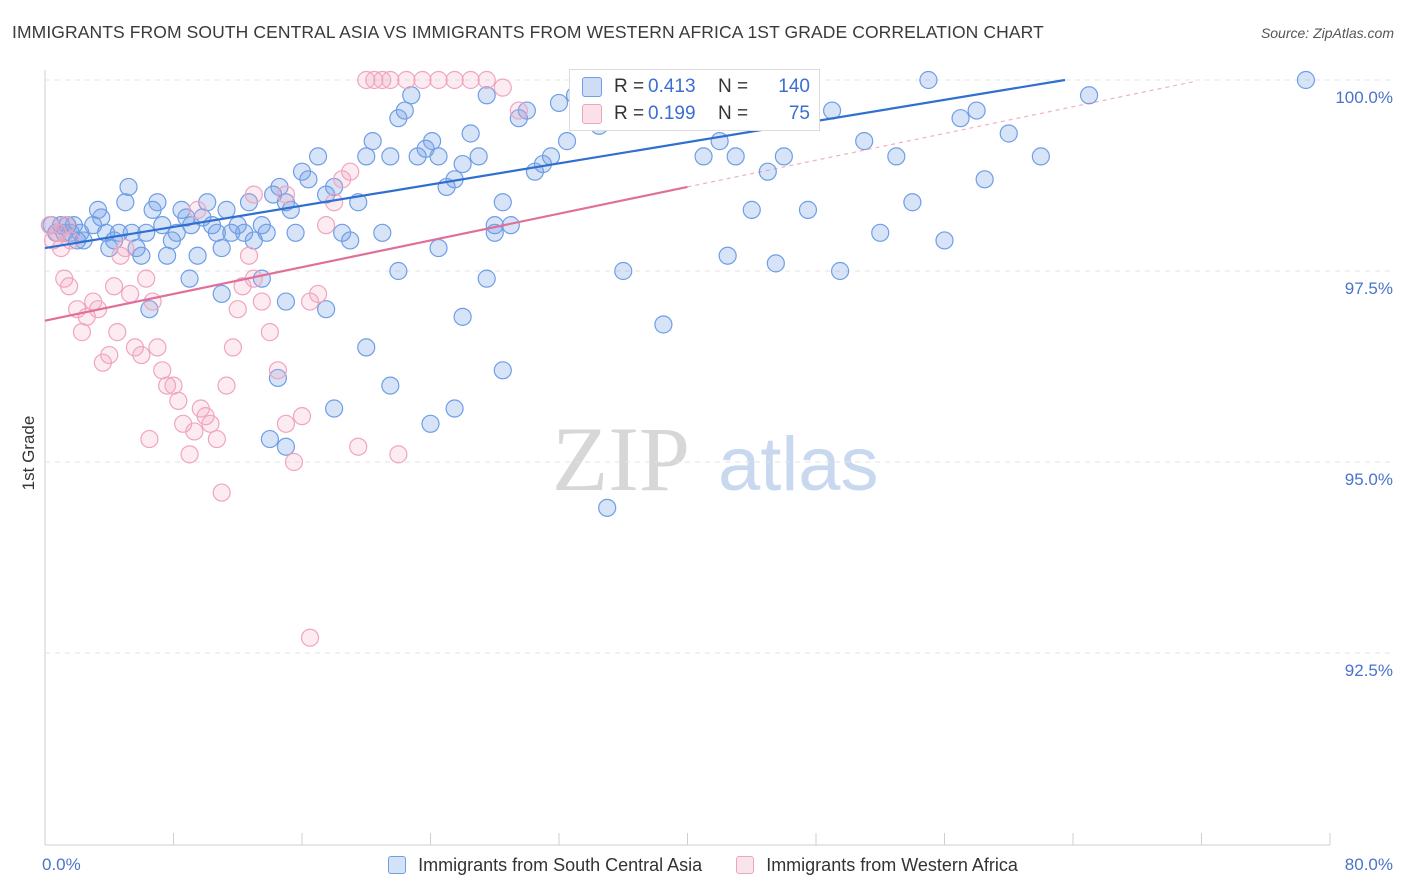 The image size is (1406, 892). What do you see at coordinates (940, 134) in the screenshot?
I see `trend-line-extension` at bounding box center [940, 134].